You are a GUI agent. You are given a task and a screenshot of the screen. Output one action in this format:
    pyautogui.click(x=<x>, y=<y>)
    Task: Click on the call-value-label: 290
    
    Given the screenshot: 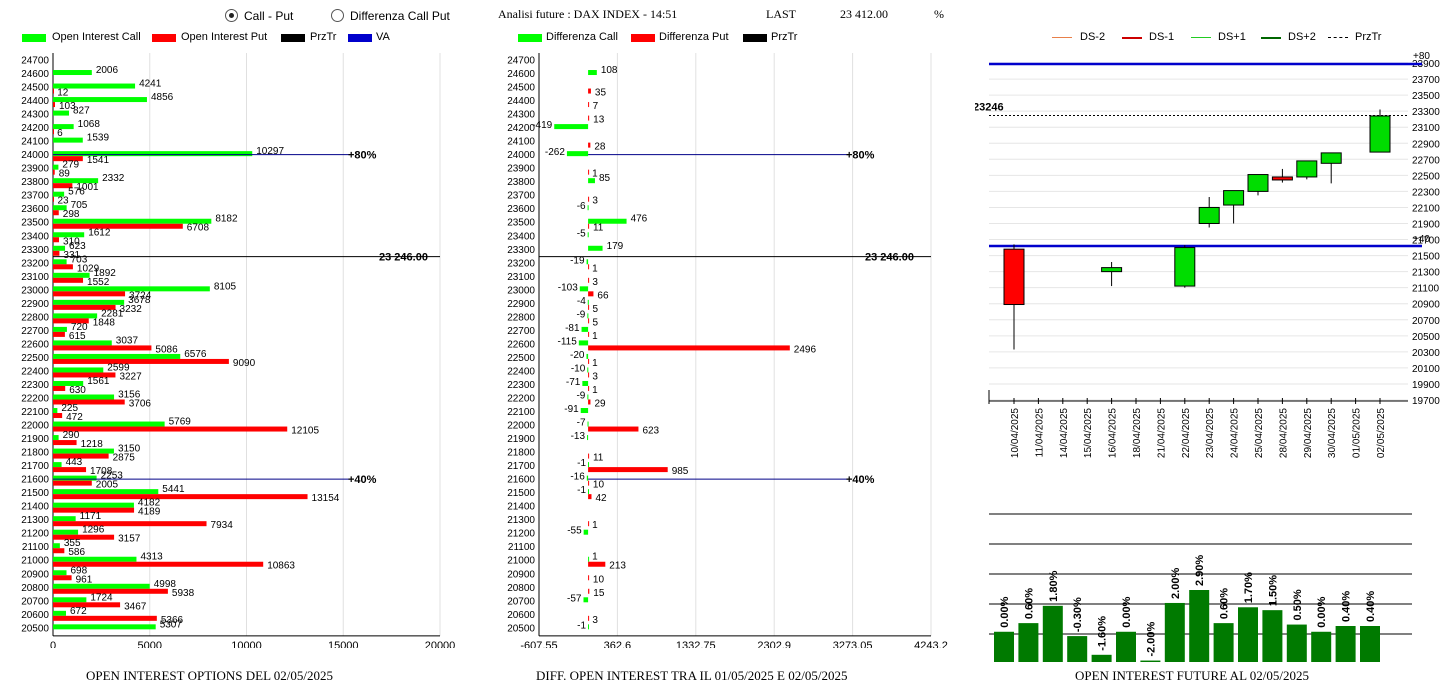 What is the action you would take?
    pyautogui.click(x=71, y=435)
    